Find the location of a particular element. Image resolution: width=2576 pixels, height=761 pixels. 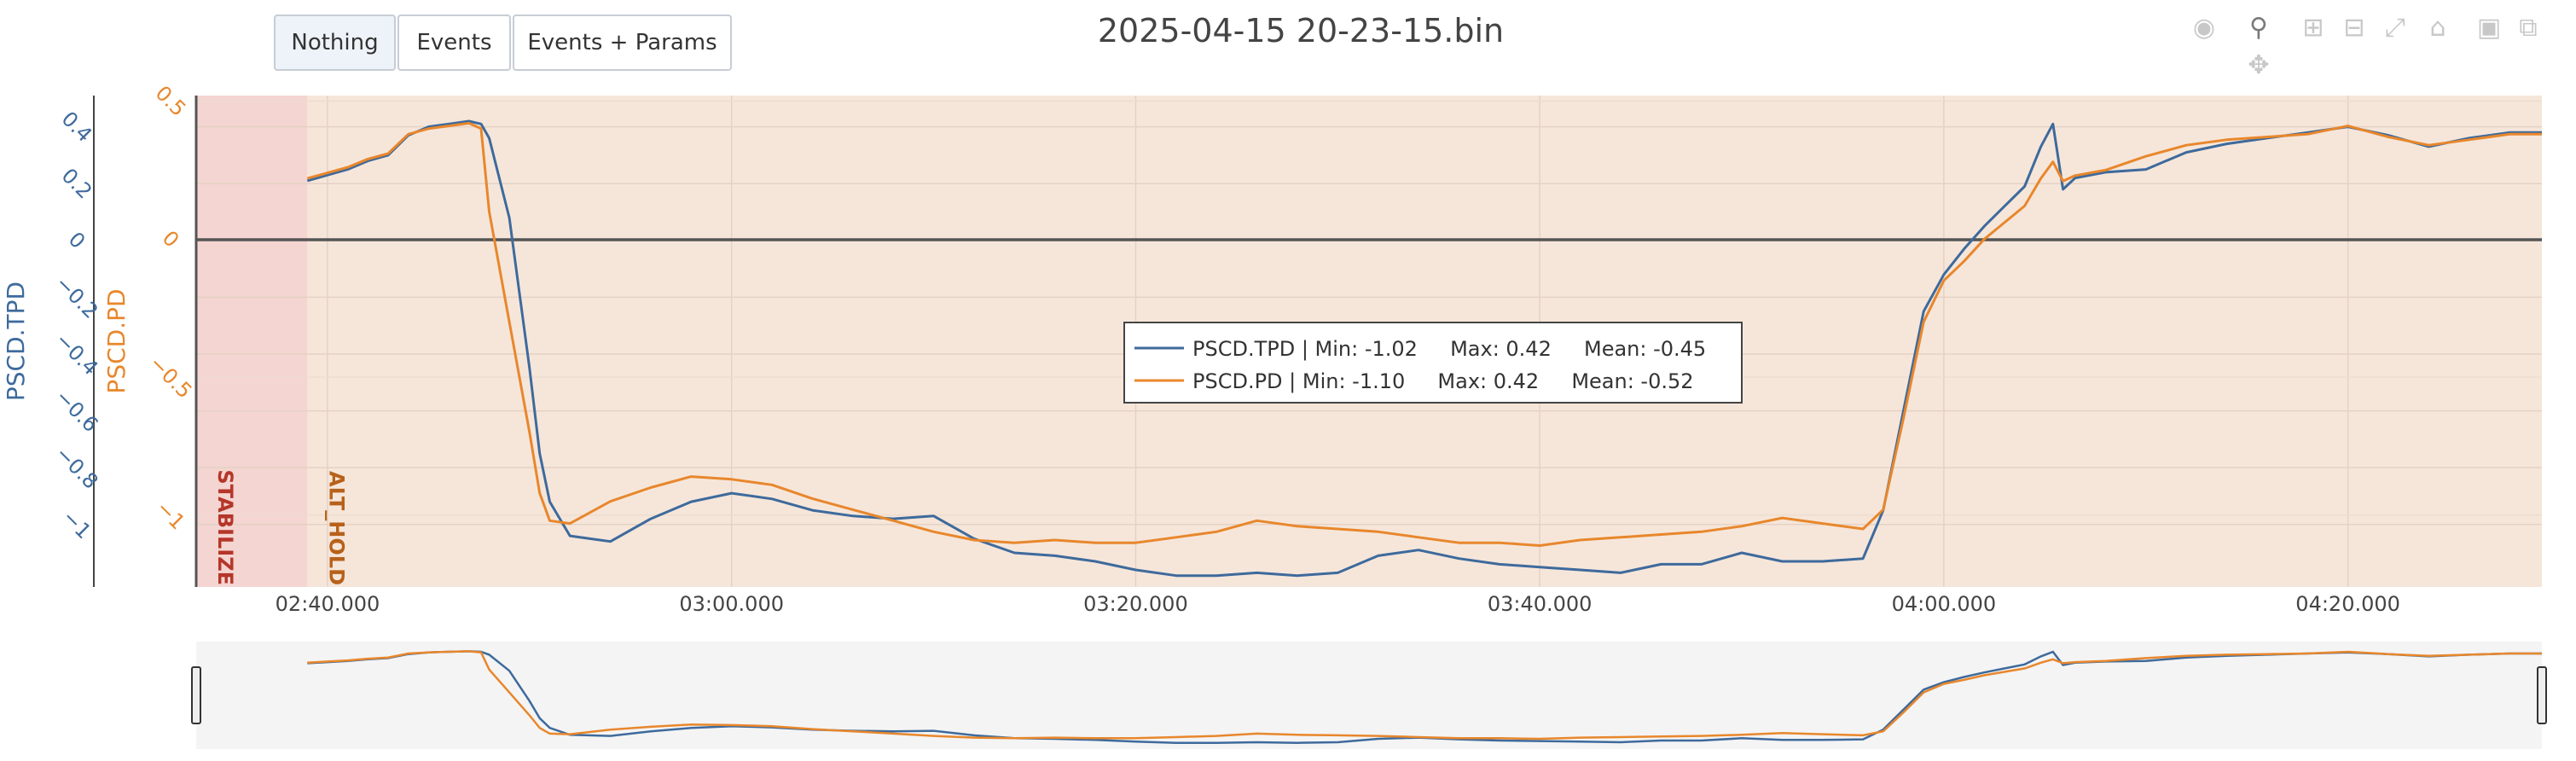

chart-title: 2025-04-15 20-23-15.bin is located at coordinates (1301, 30).